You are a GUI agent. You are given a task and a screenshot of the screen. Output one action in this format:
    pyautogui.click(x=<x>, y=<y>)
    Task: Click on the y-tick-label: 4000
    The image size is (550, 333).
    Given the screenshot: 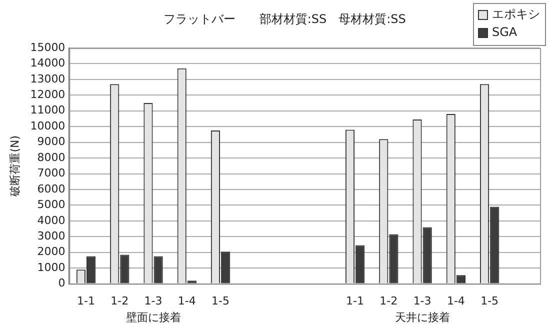 What is the action you would take?
    pyautogui.click(x=51, y=220)
    